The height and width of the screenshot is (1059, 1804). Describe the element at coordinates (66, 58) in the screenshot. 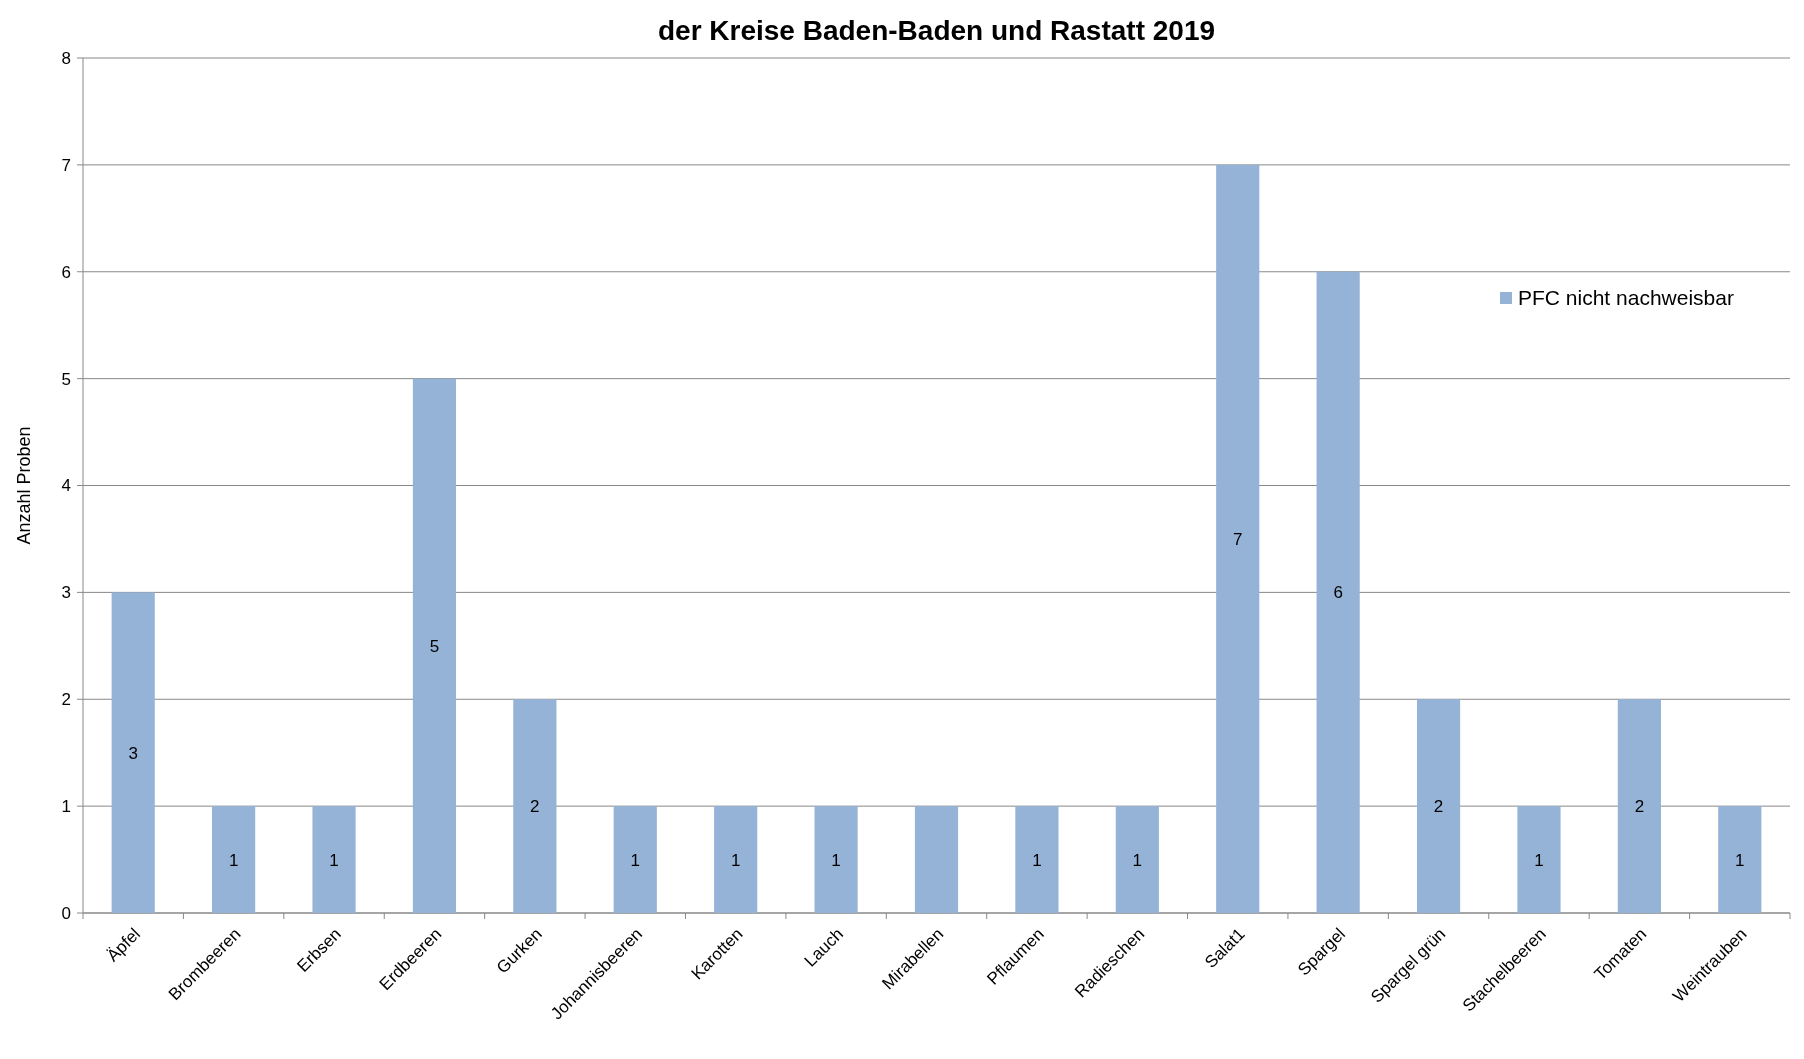

I see `y-tick-label: 8` at that location.